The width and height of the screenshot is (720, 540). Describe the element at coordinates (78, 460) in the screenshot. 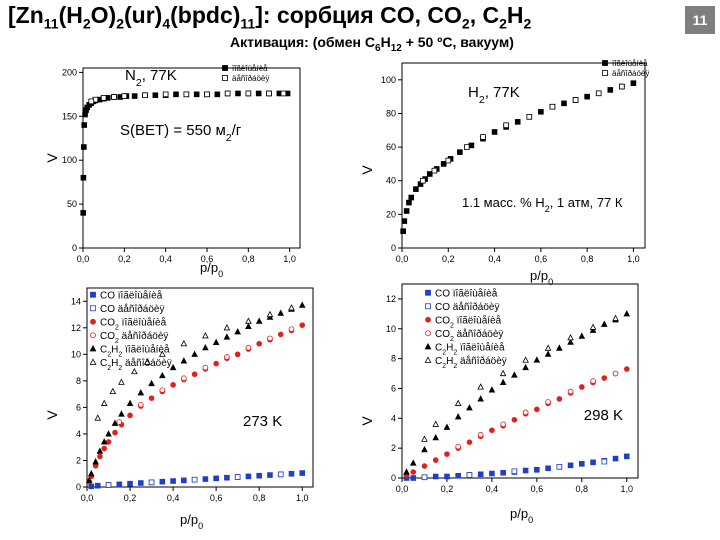

I see `y-tick-label: 2` at that location.